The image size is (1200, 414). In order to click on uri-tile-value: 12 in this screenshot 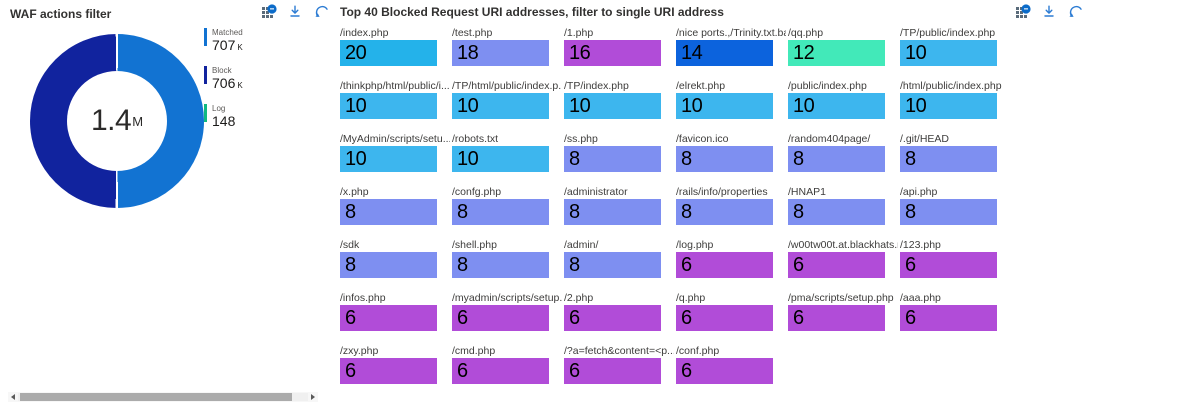, I will do `click(836, 53)`.